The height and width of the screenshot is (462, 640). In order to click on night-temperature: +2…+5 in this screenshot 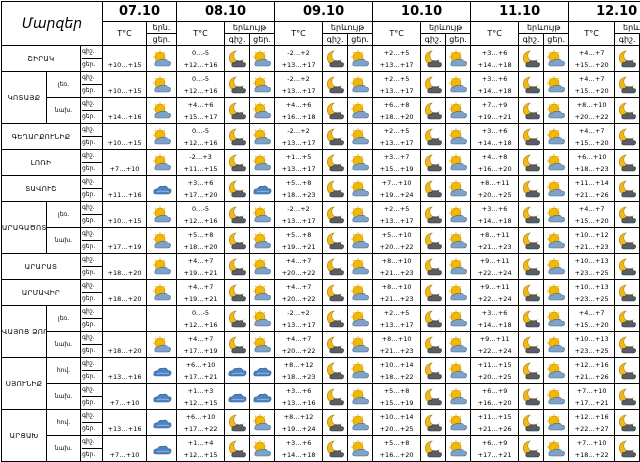, I will do `click(396, 313)`.